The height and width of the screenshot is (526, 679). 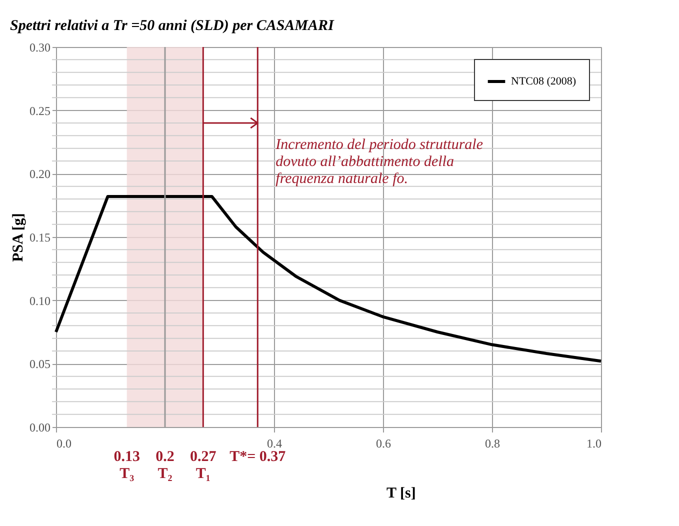 I want to click on ref-line-label: 0.27 T₁, so click(x=203, y=465).